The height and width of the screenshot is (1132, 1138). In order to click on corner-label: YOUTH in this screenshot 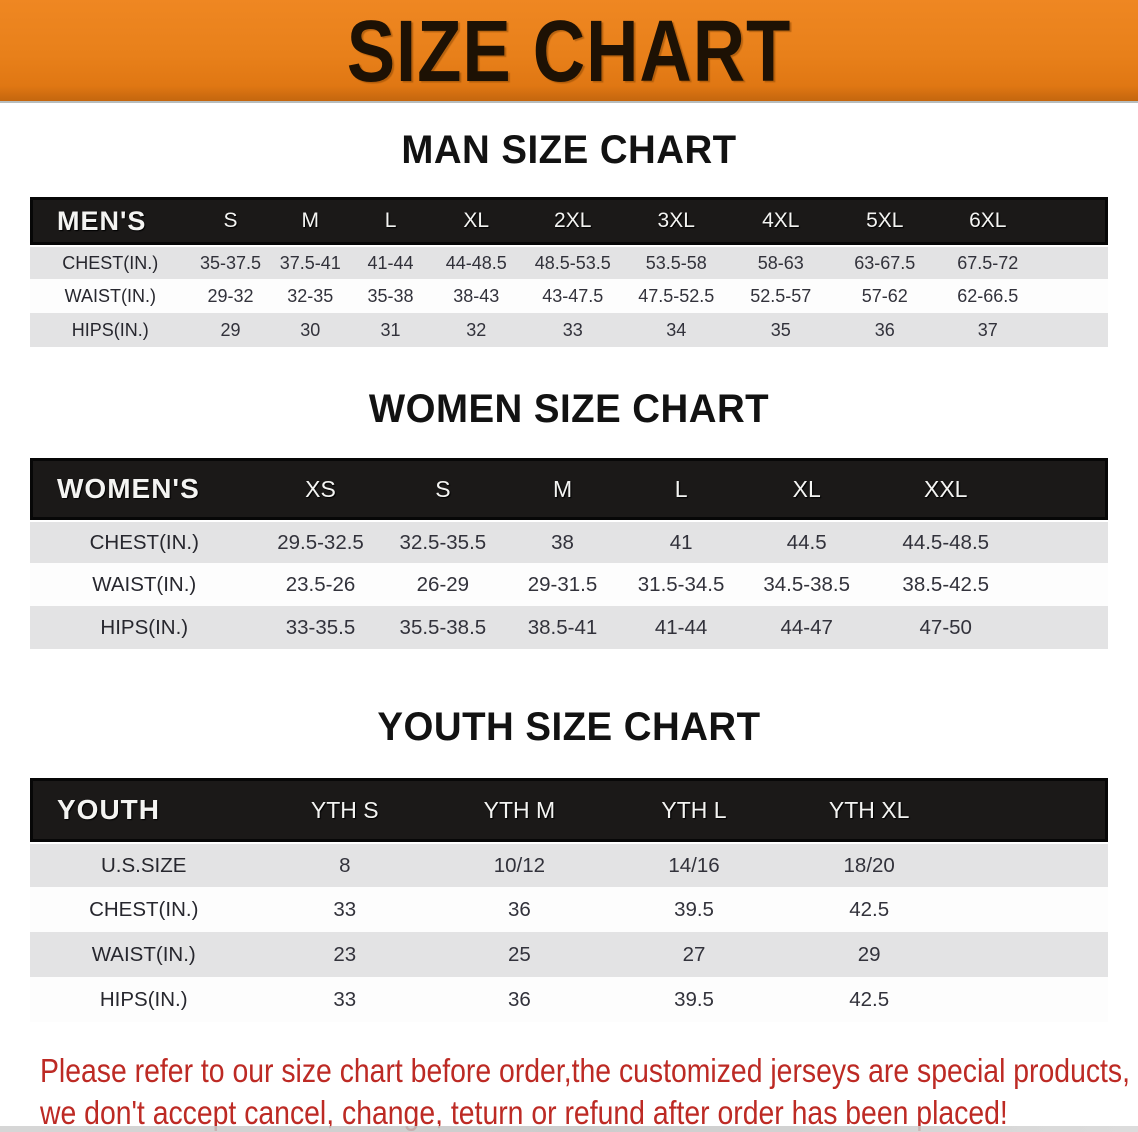, I will do `click(144, 810)`.